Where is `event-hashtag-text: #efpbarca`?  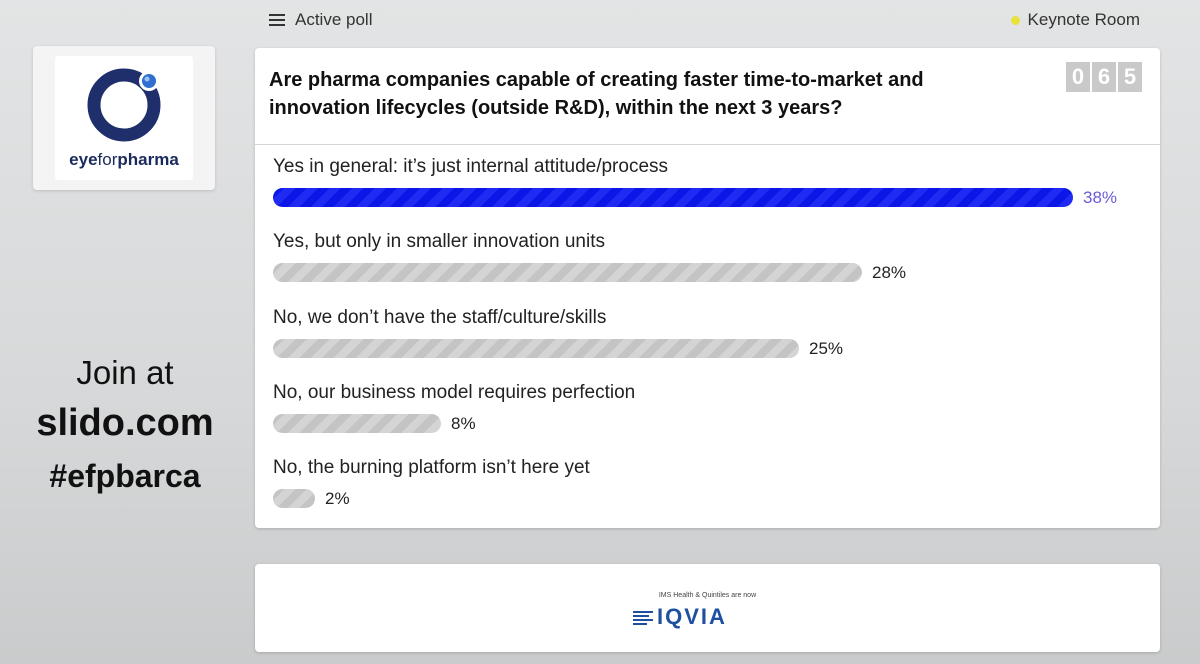 event-hashtag-text: #efpbarca is located at coordinates (125, 476).